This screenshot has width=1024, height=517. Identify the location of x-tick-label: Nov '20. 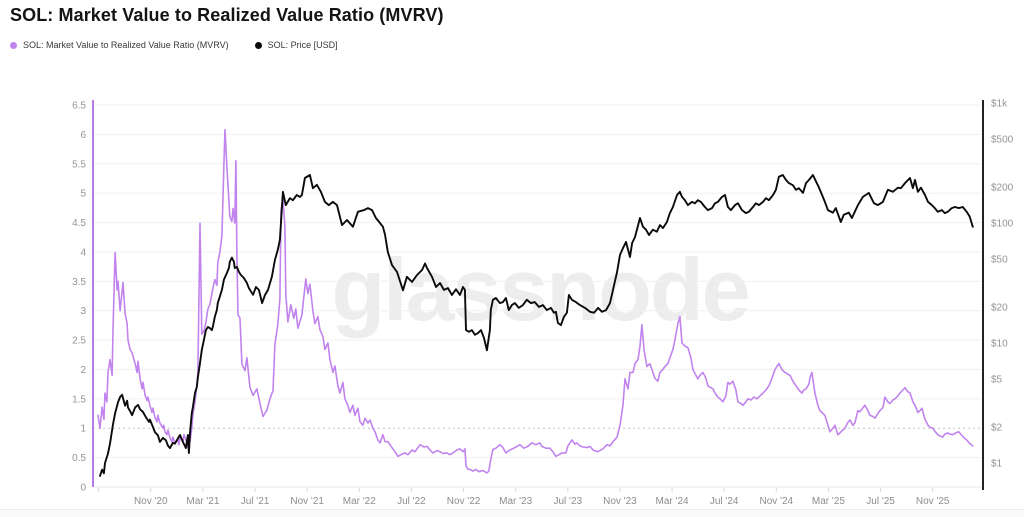
(151, 501).